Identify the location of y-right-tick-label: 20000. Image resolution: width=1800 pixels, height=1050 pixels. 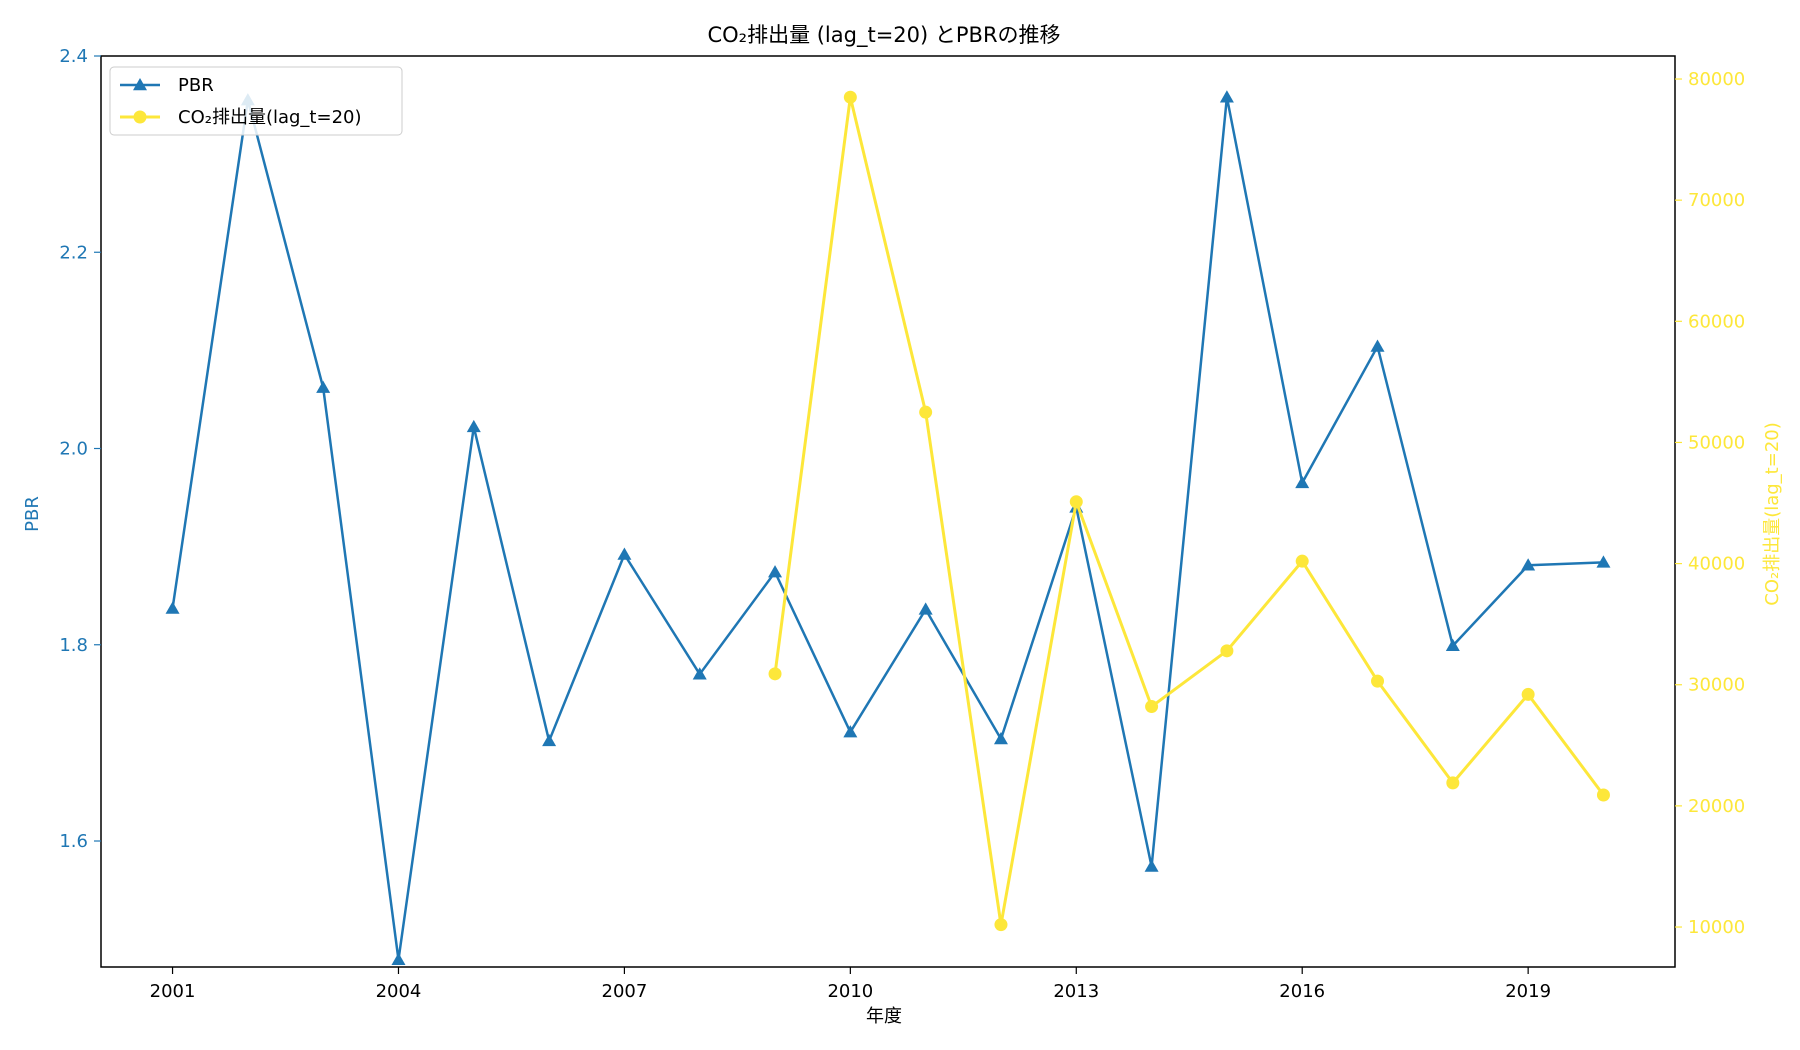
(1716, 806).